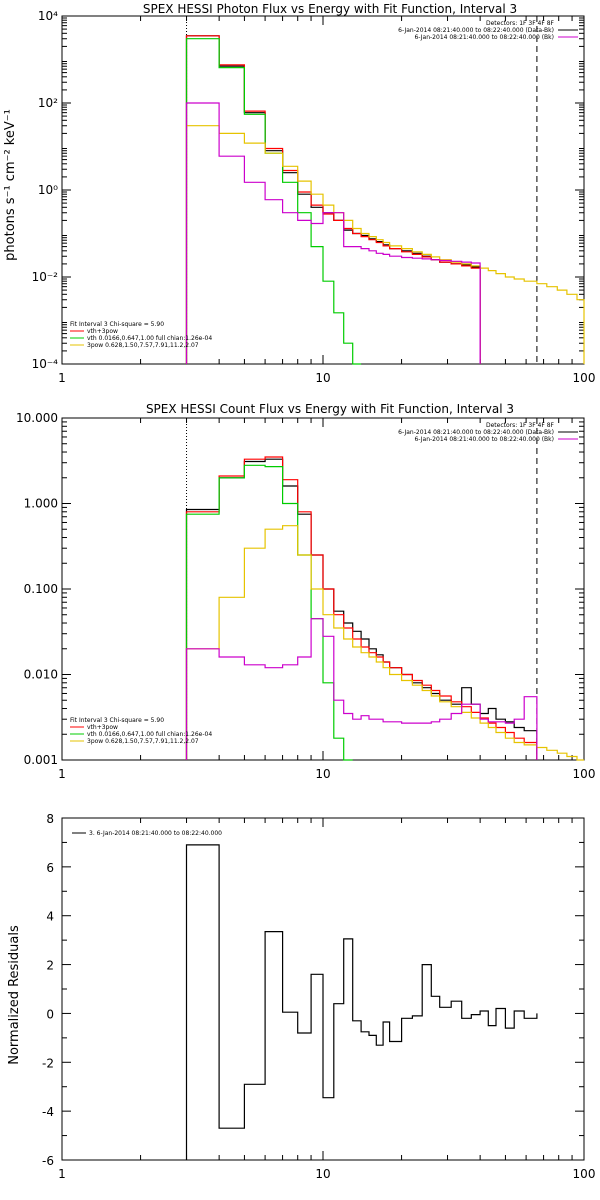 This screenshot has height=1200, width=600. Describe the element at coordinates (48, 103) in the screenshot. I see `y-tick-label: 10²` at that location.